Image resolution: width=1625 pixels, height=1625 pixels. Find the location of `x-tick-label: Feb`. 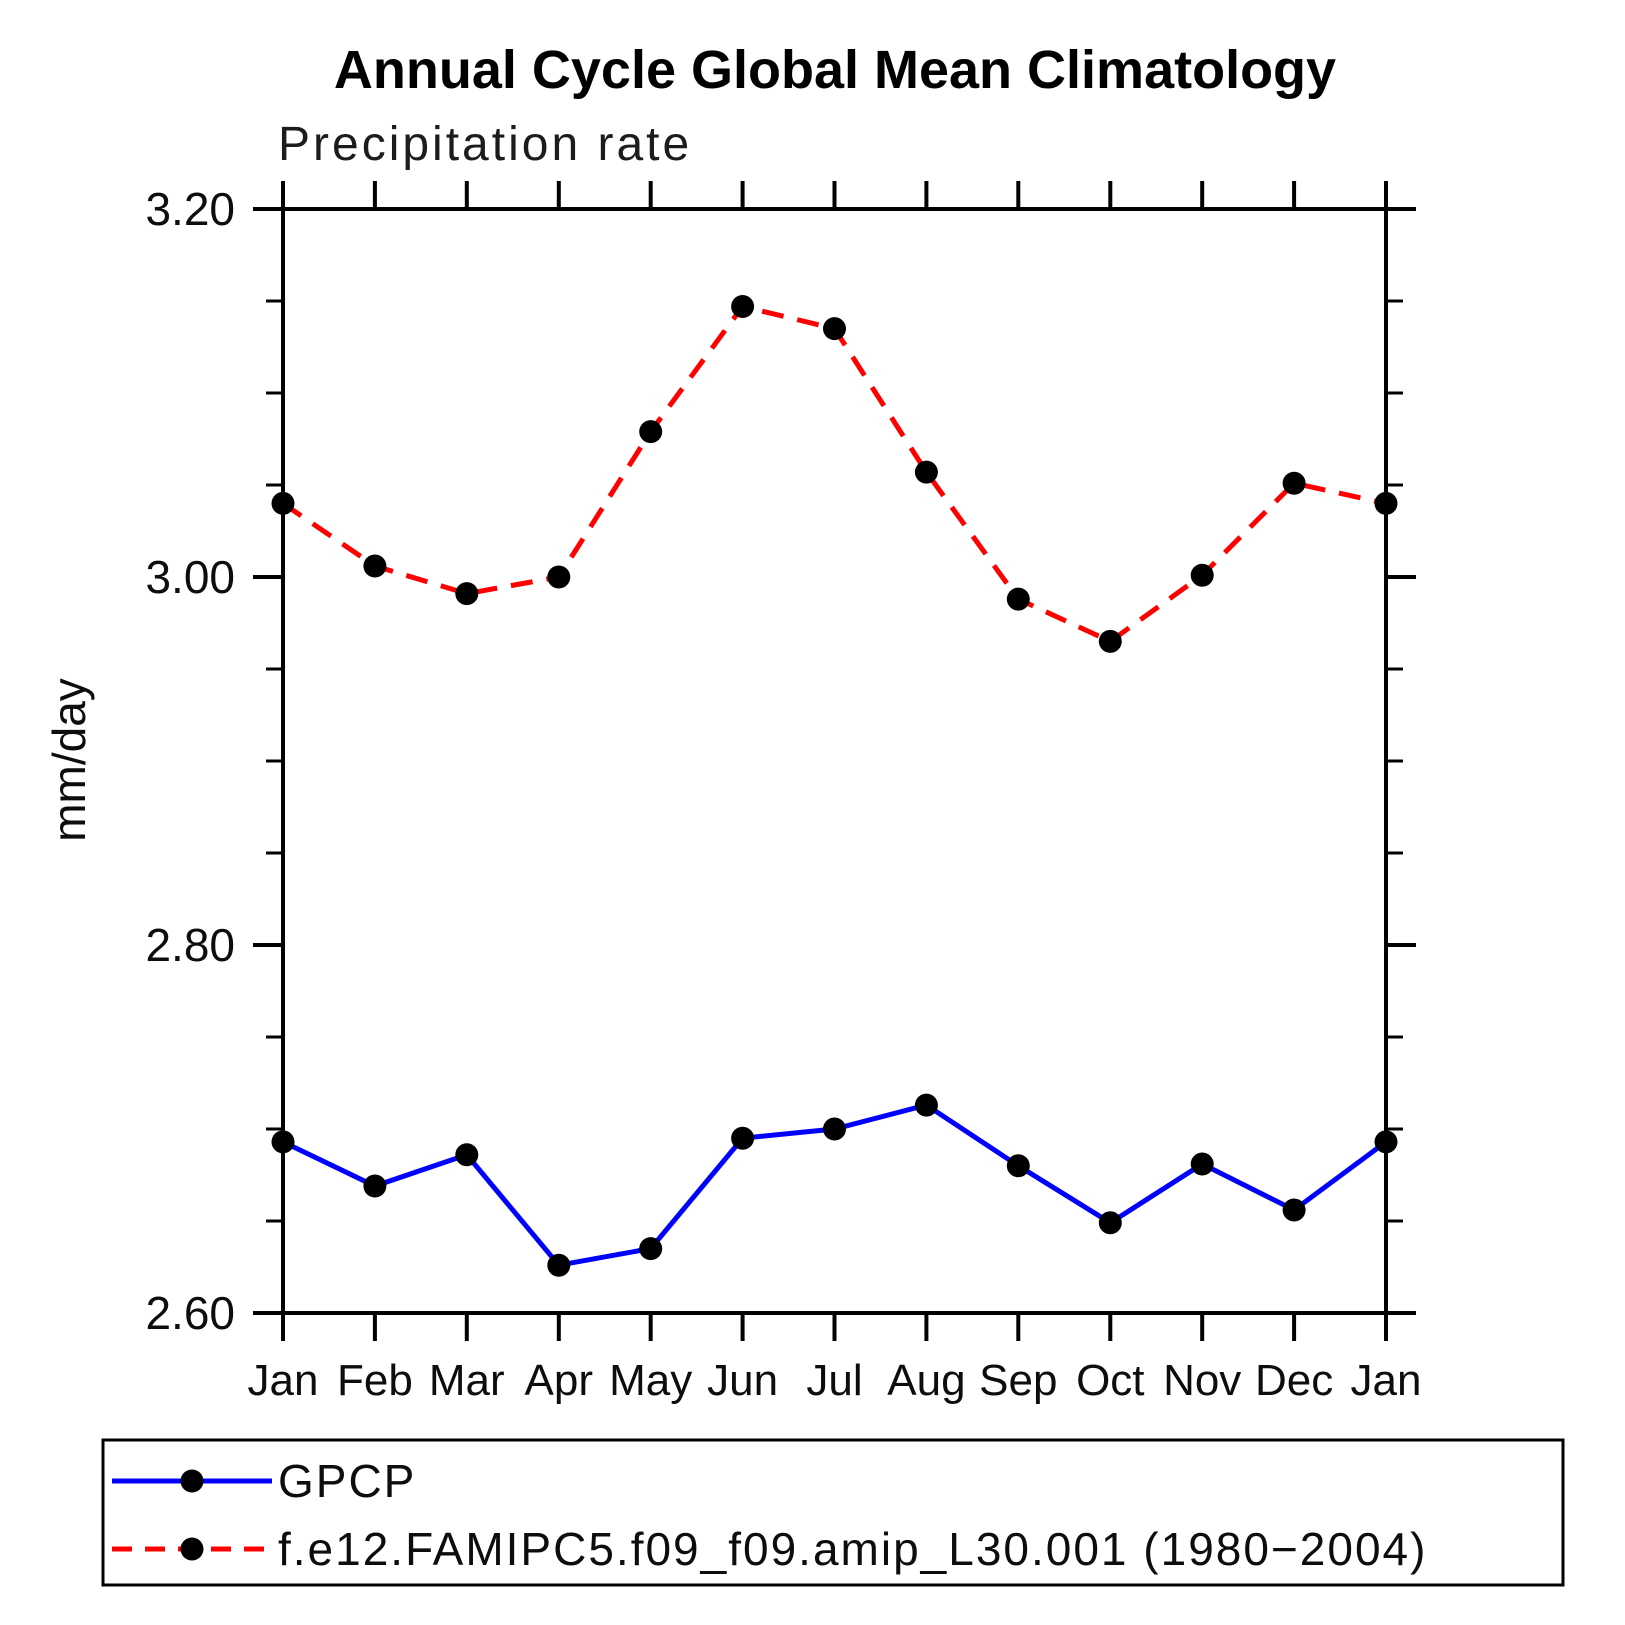

x-tick-label: Feb is located at coordinates (375, 1380).